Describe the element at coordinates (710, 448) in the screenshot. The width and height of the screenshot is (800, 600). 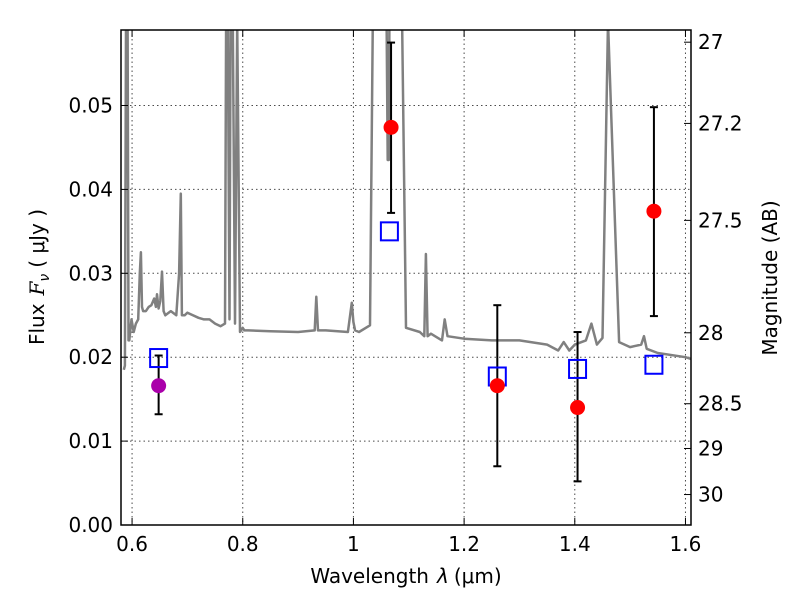
I see `magnitude-tick-label: 29` at that location.